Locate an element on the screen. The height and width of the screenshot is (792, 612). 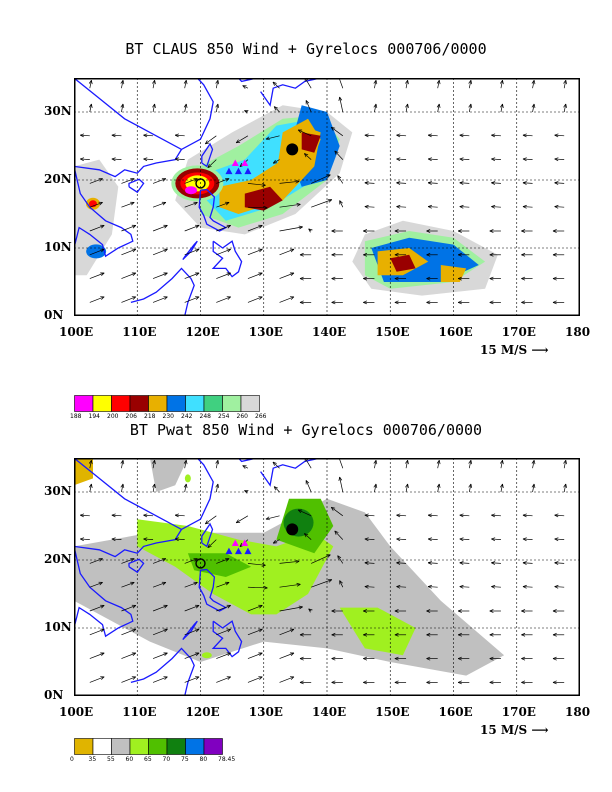
legend-label: 0 is located at coordinates (72, 759).